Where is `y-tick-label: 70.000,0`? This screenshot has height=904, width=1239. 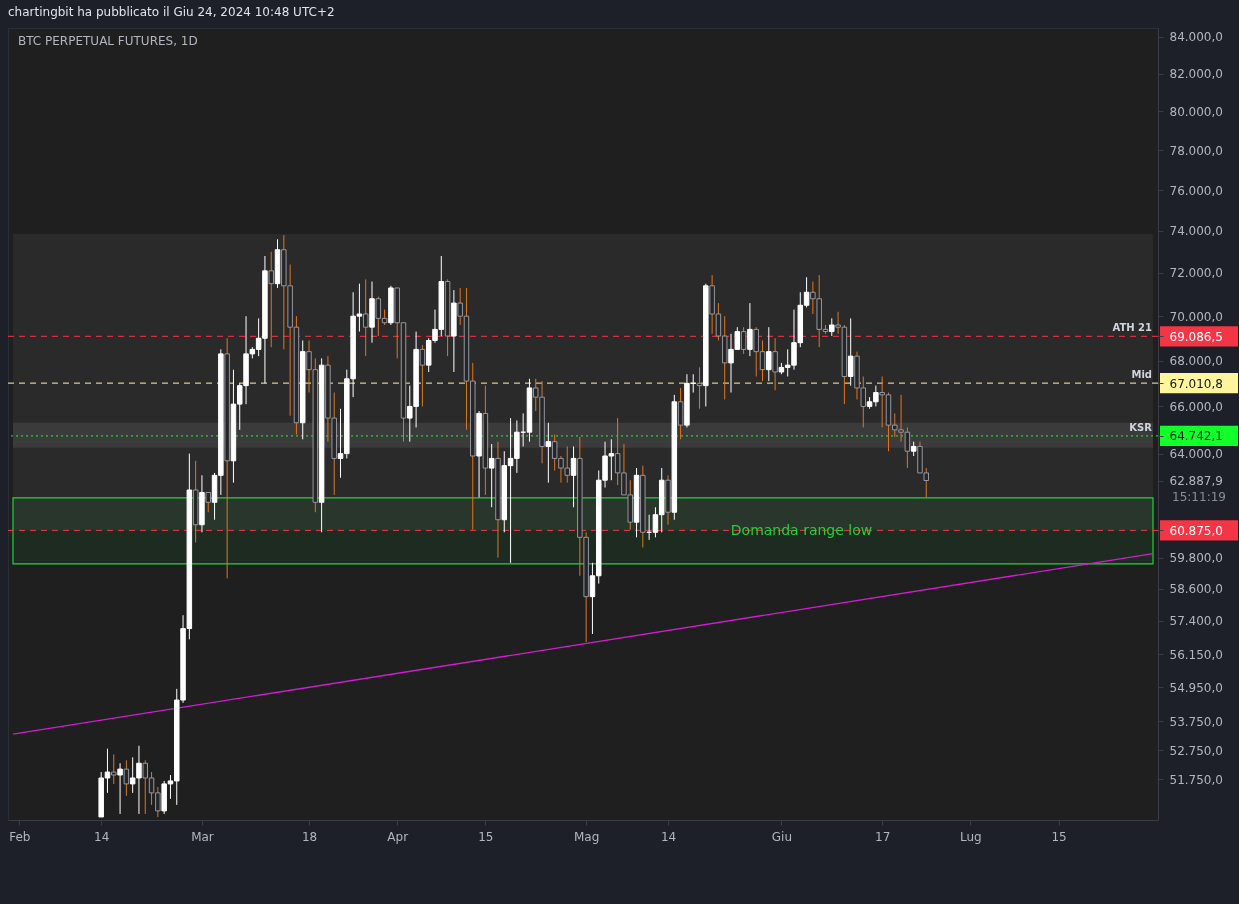
y-tick-label: 70.000,0 is located at coordinates (1196, 316).